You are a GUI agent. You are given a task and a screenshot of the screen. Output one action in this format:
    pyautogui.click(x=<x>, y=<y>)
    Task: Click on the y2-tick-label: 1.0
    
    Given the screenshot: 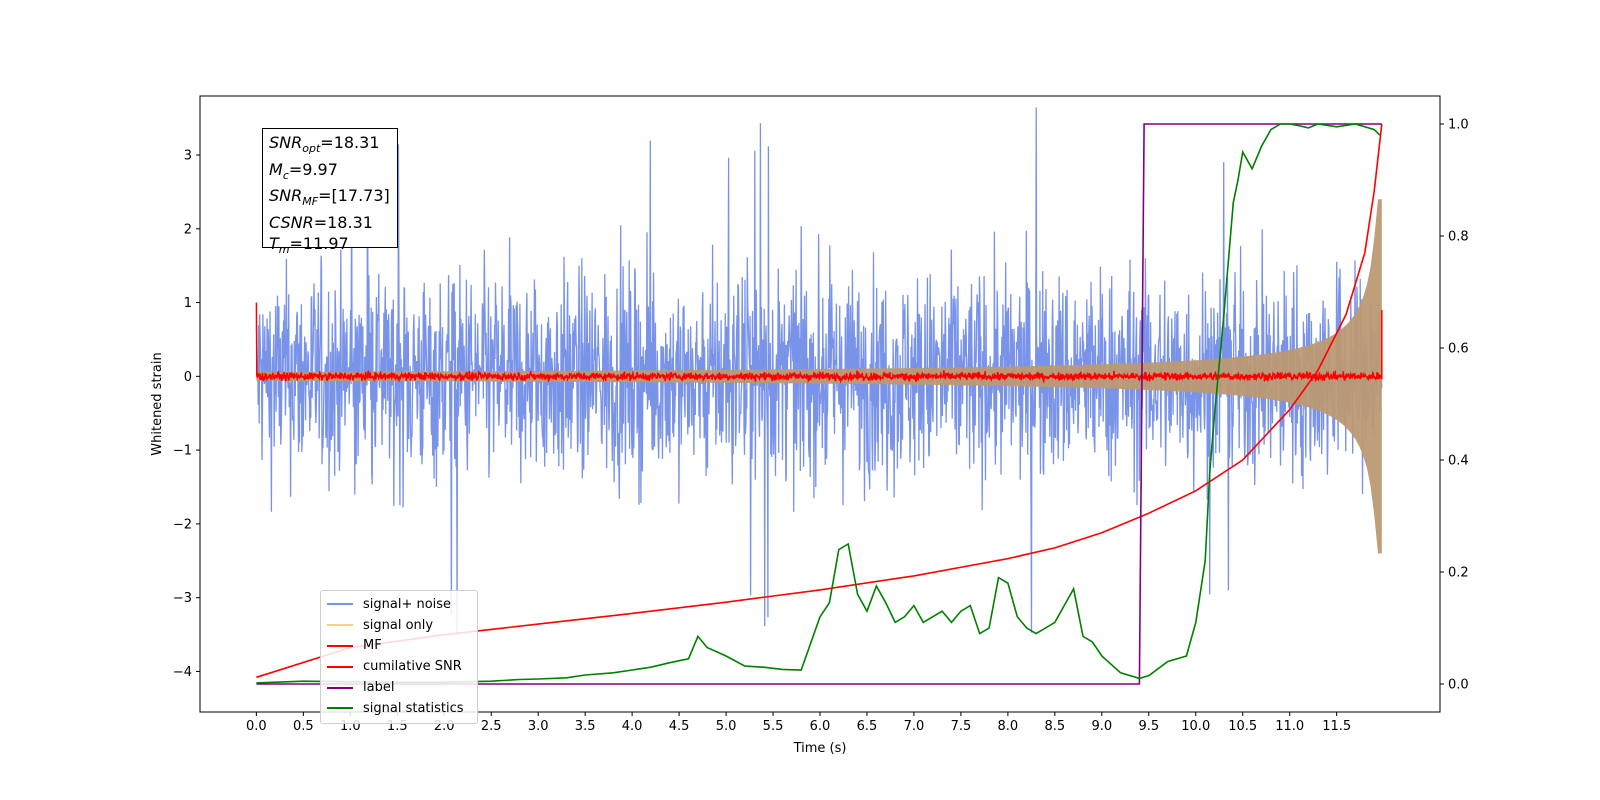 What is the action you would take?
    pyautogui.click(x=1458, y=125)
    